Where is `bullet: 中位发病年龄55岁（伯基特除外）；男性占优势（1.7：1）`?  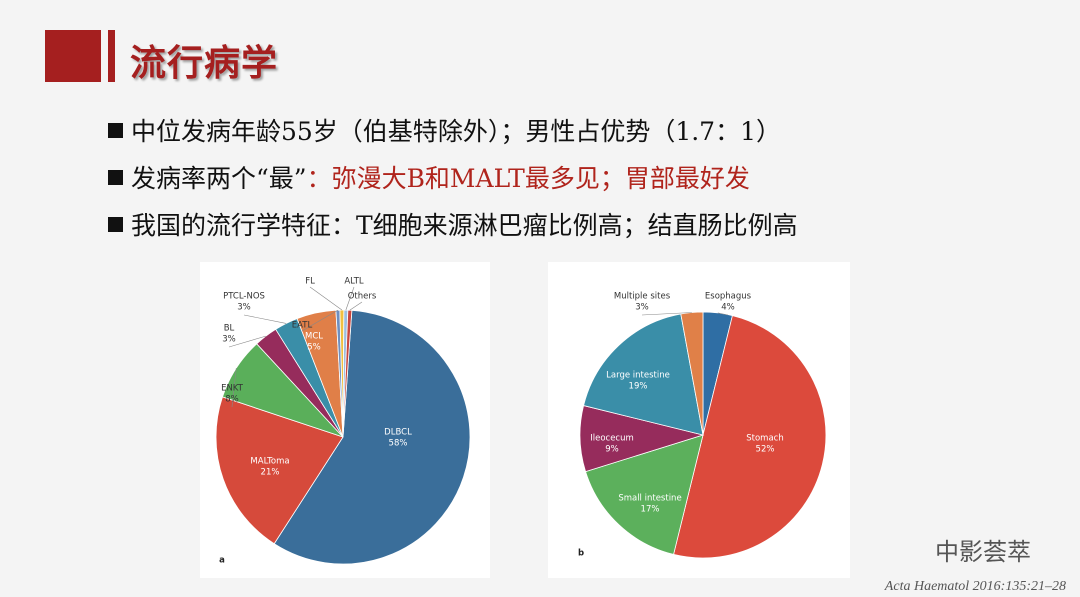
bullet: 中位发病年龄55岁（伯基特除外）；男性占优势（1.7：1） is located at coordinates (444, 130).